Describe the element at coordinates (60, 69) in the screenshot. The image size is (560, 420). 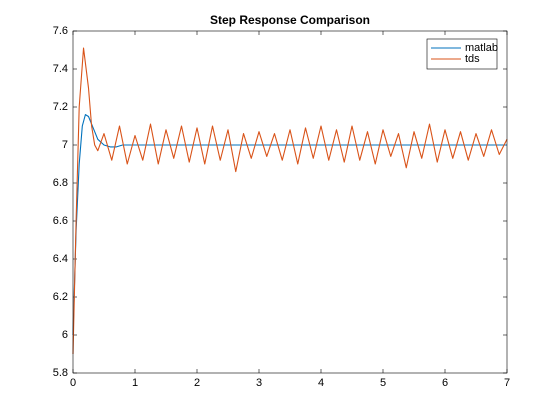
I see `y-tick-label: 7.4` at that location.